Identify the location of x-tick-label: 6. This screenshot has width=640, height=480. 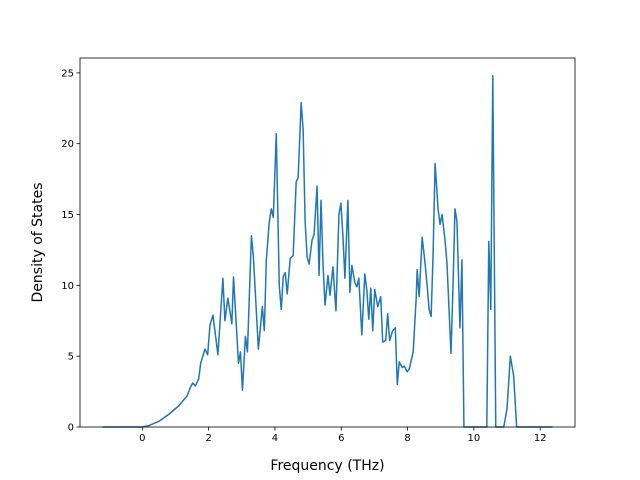
(341, 438).